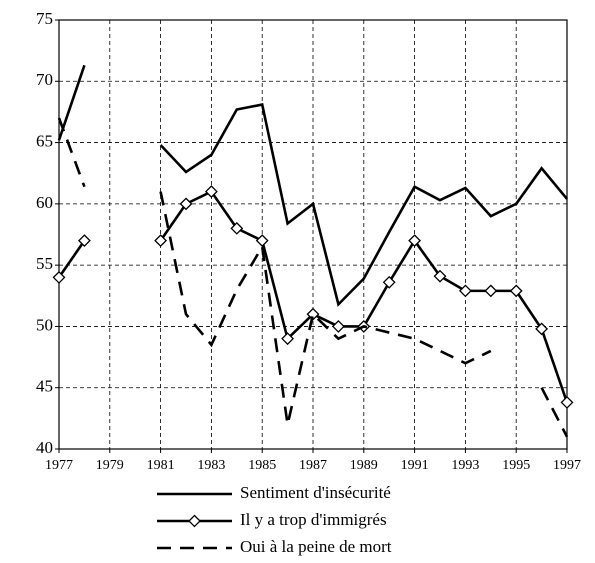 Image resolution: width=595 pixels, height=563 pixels. I want to click on x-tick-label: 1997, so click(567, 465).